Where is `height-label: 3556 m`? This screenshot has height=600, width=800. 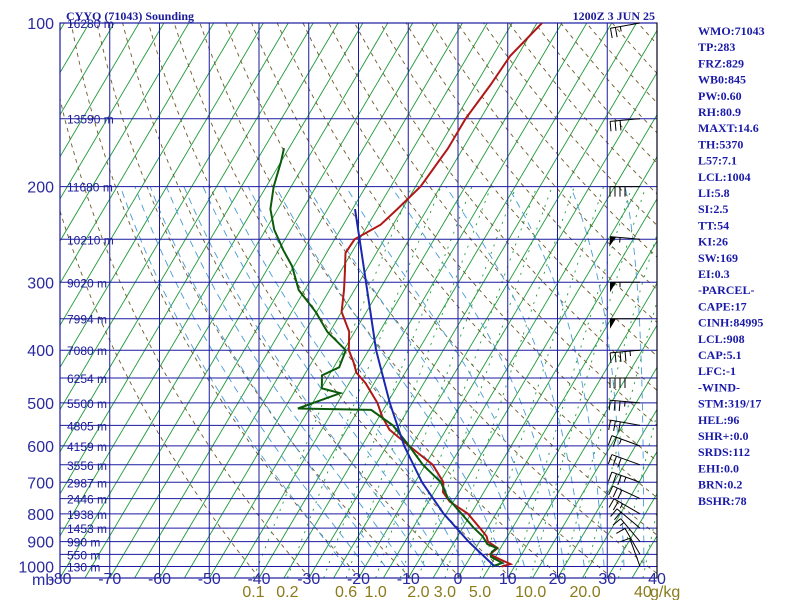
height-label: 3556 m is located at coordinates (87, 466).